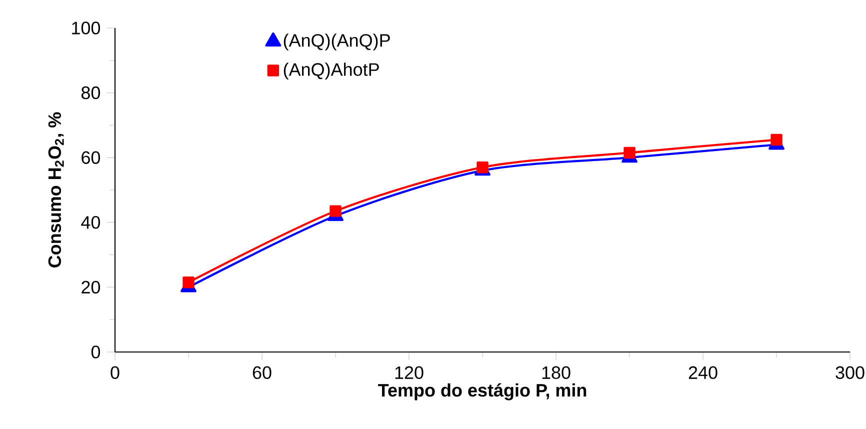 The image size is (866, 429). Describe the element at coordinates (95, 352) in the screenshot. I see `y-tick-label: 0` at that location.